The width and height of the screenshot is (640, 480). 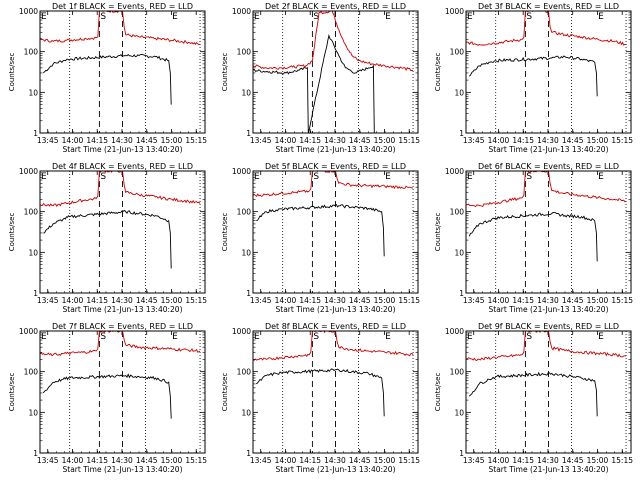 I want to click on y-tick-label: 1, so click(x=461, y=293).